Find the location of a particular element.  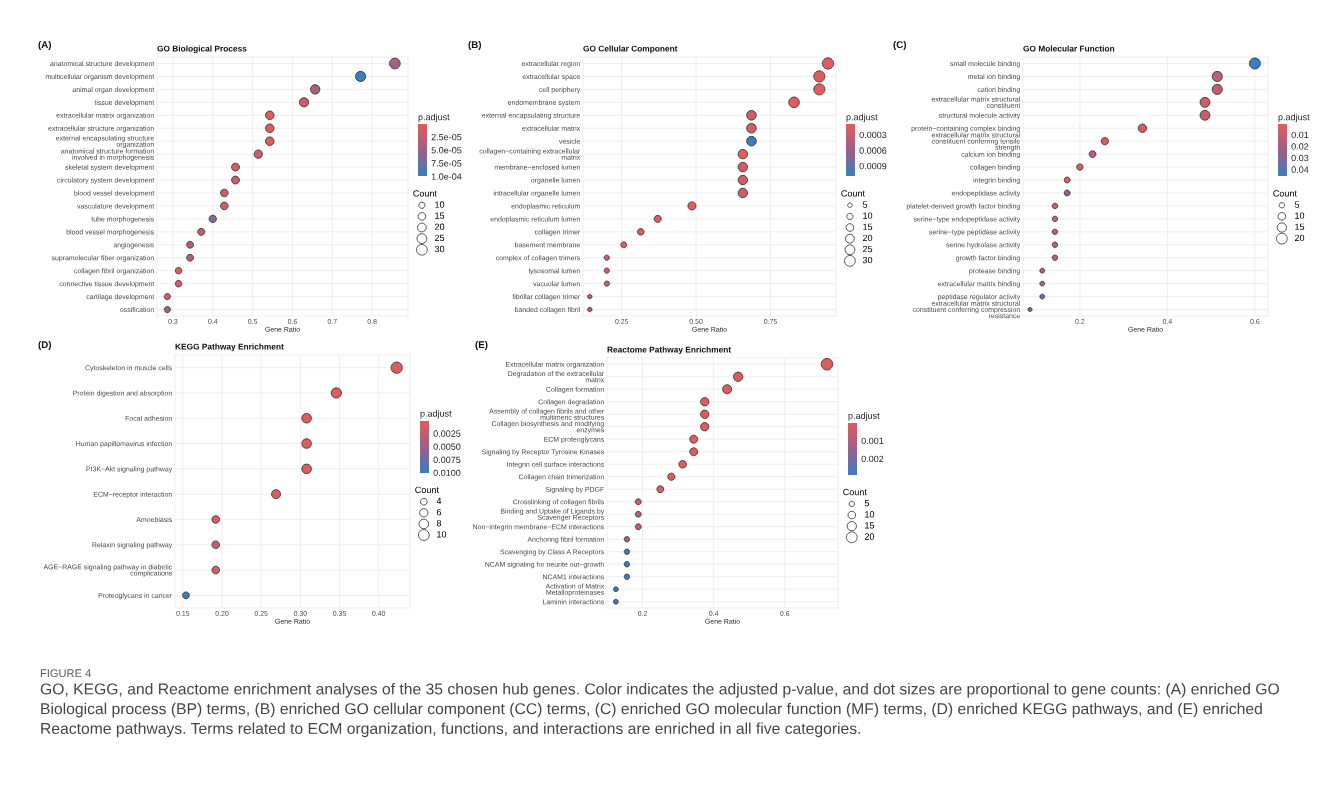

text: (C) is located at coordinates (900, 45).